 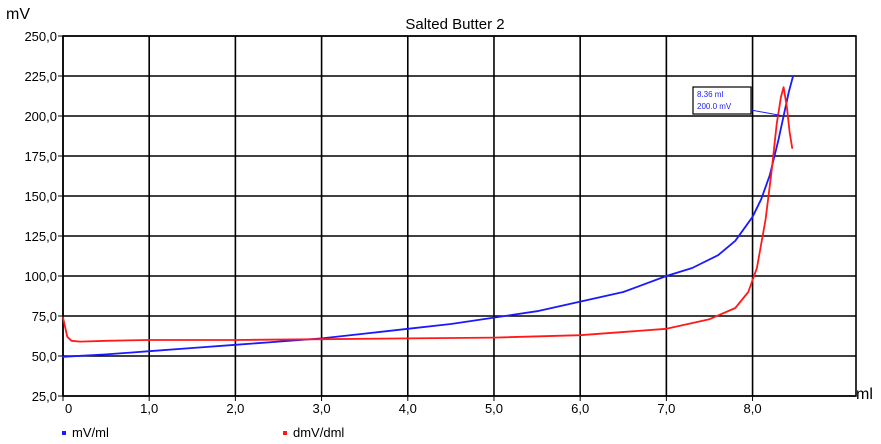 I want to click on x-tick-label: 5,0, so click(x=494, y=408).